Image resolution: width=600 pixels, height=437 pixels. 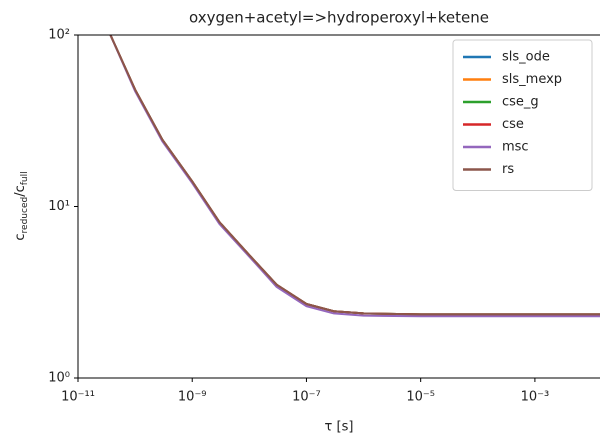 What do you see at coordinates (508, 169) in the screenshot?
I see `legend-label: rs` at bounding box center [508, 169].